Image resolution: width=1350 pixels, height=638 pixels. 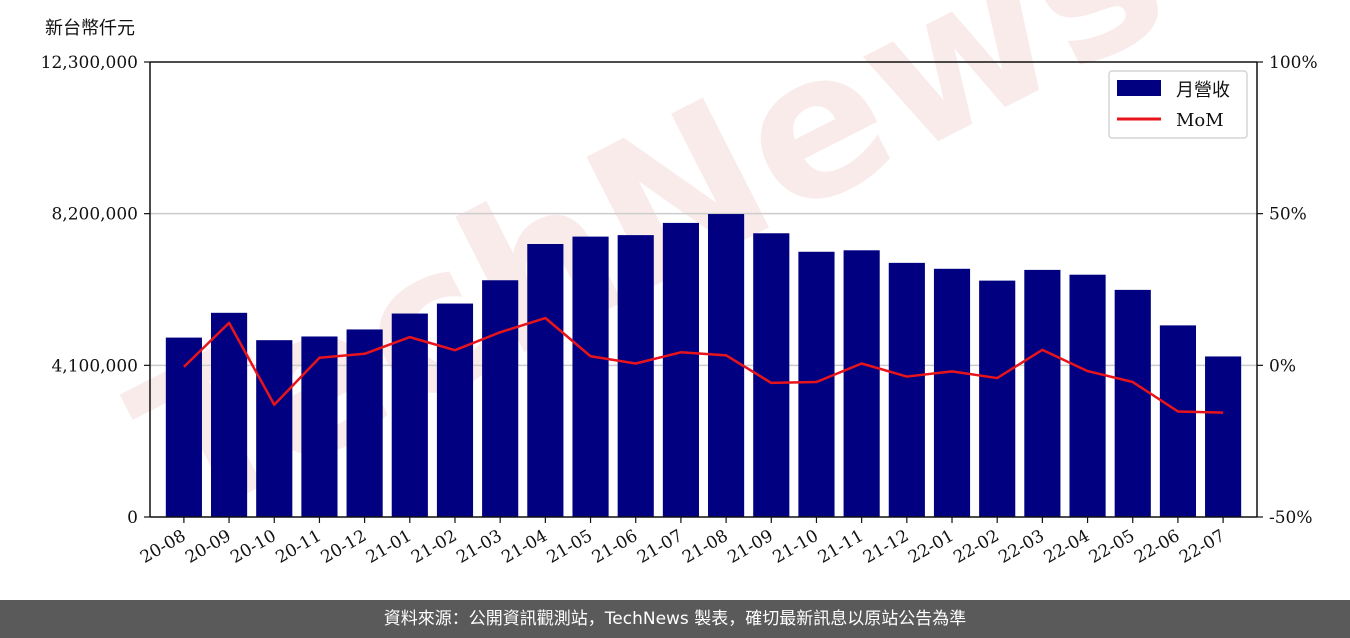 What do you see at coordinates (705, 547) in the screenshot?
I see `x-tick-label: 21-08` at bounding box center [705, 547].